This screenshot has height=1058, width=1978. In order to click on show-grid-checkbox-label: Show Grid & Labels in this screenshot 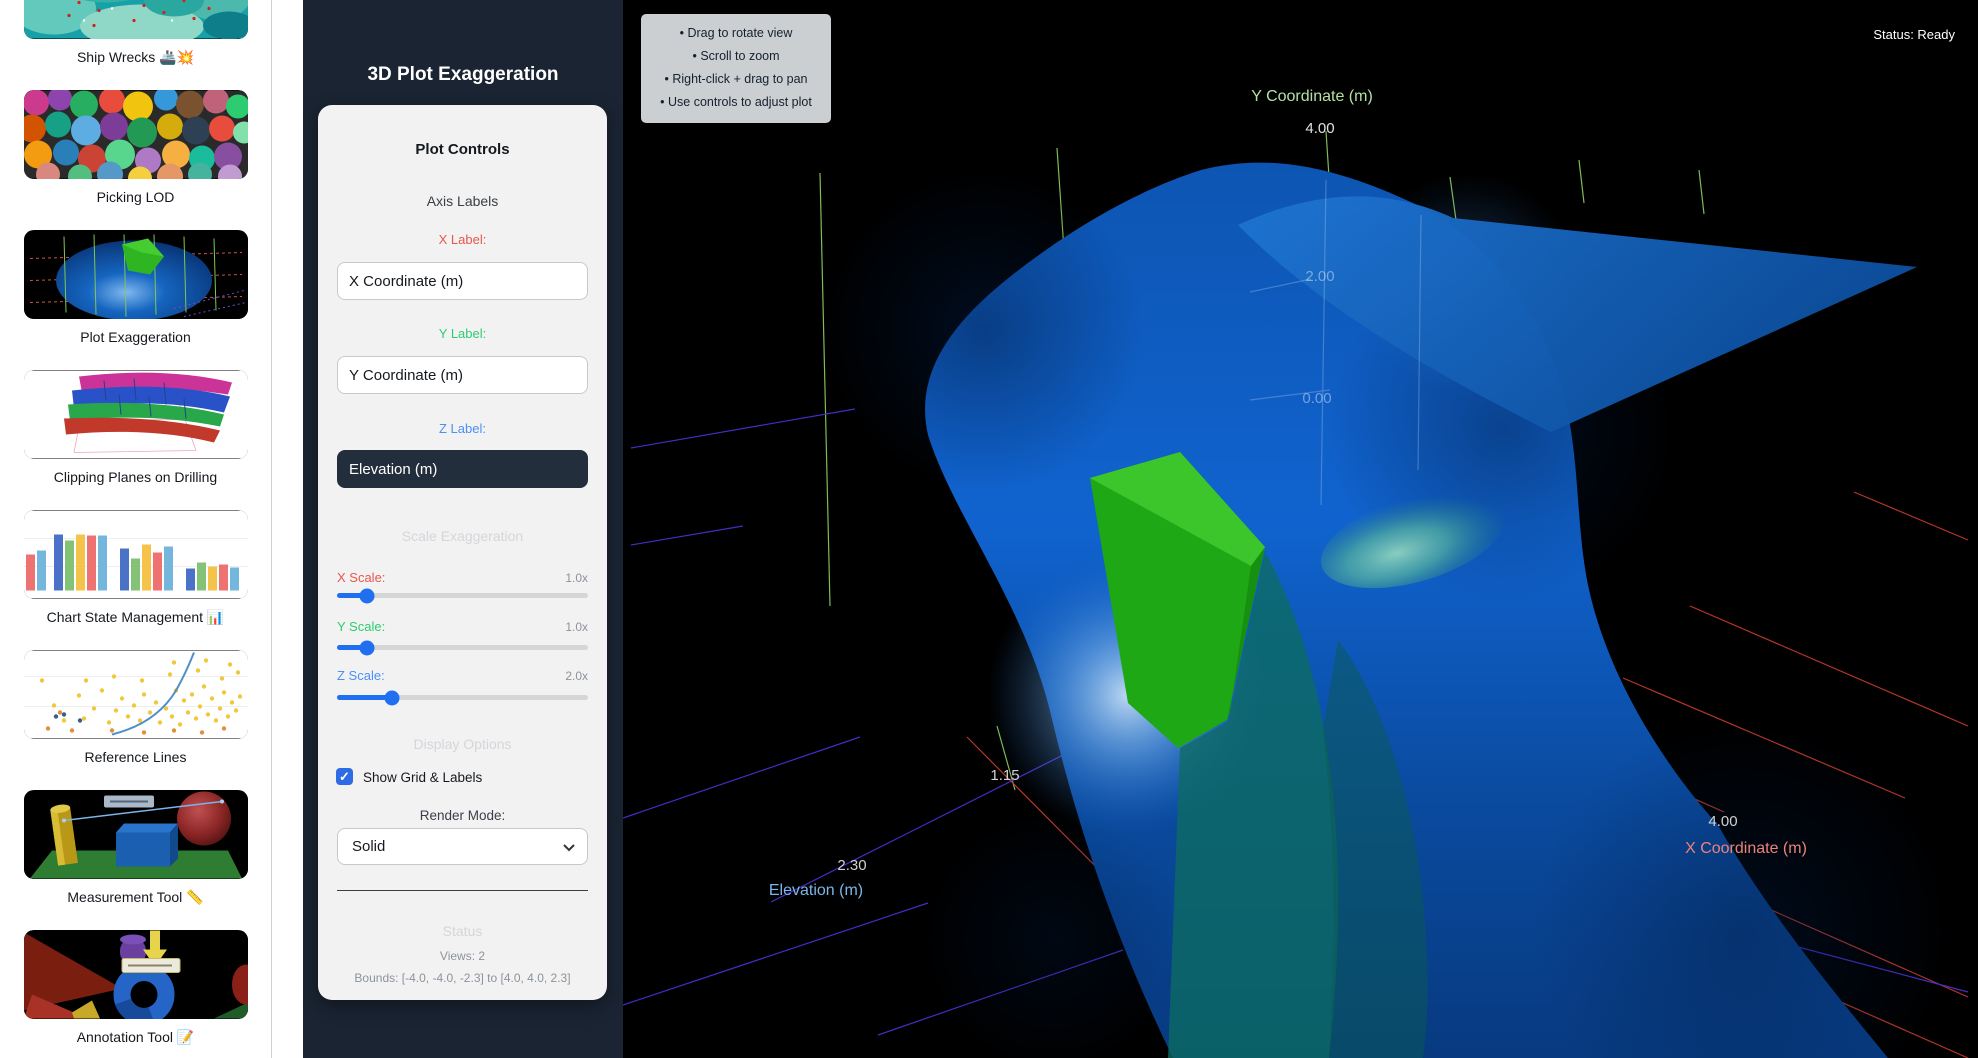, I will do `click(423, 777)`.